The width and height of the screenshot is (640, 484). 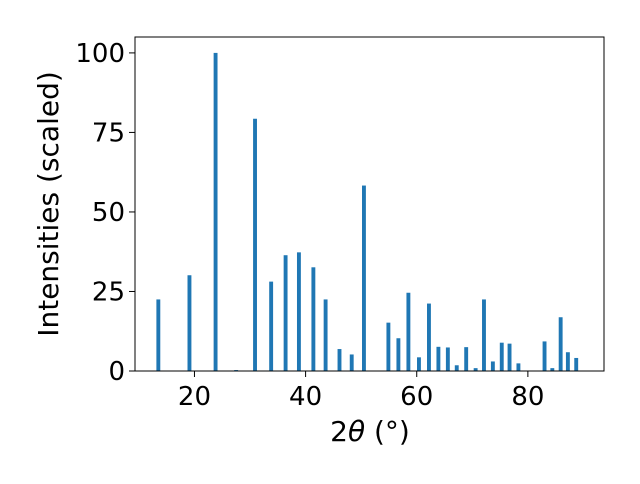 I want to click on x-axis-label: 2θ (°), so click(x=370, y=431).